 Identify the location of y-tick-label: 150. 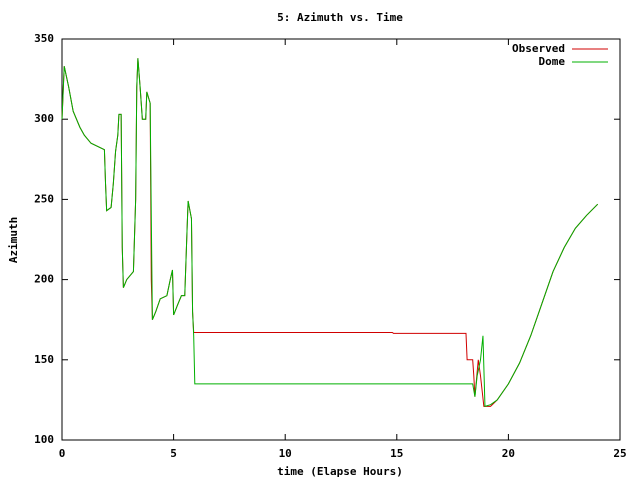
(44, 359).